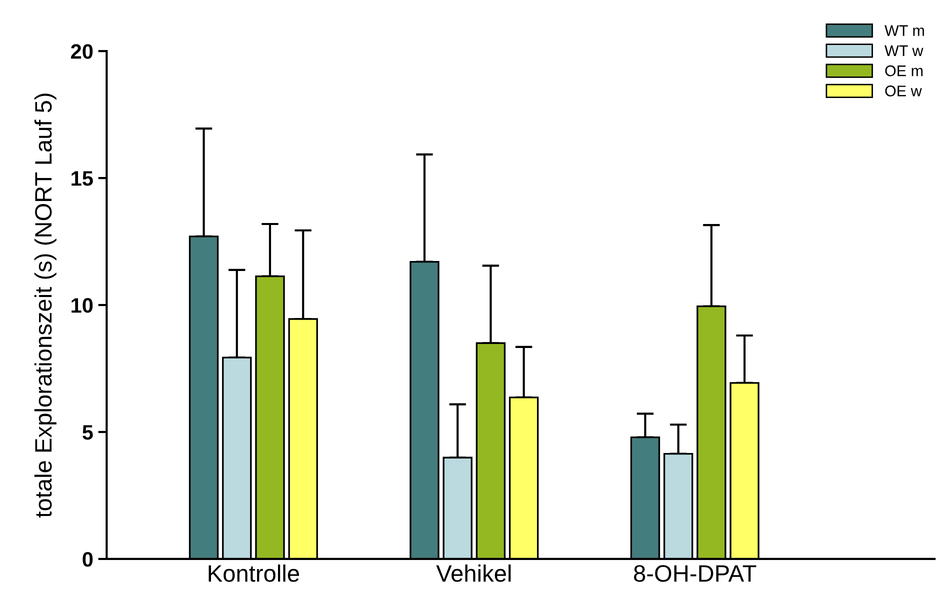 The image size is (944, 594). What do you see at coordinates (87, 559) in the screenshot?
I see `y-tick-label: 0` at bounding box center [87, 559].